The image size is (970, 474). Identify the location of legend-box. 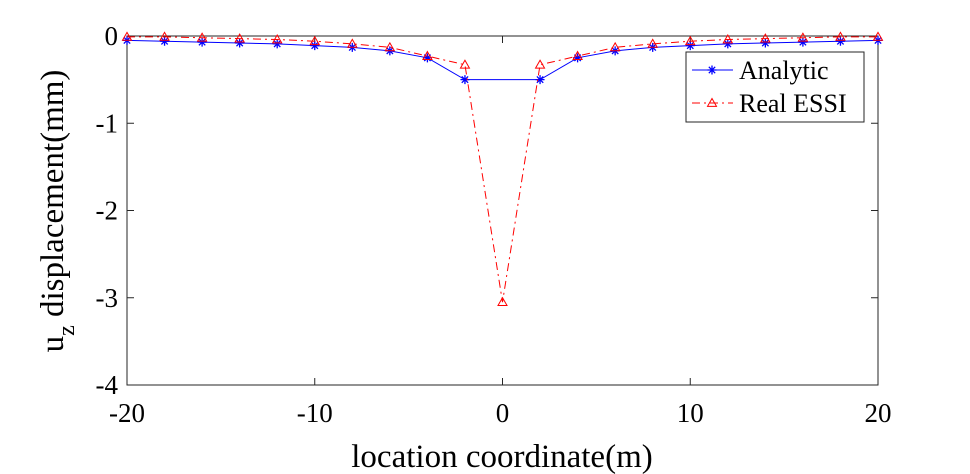
(775, 87).